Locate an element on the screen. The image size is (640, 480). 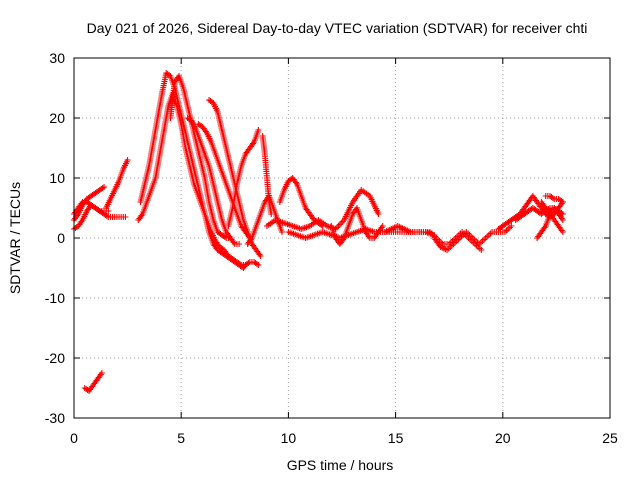
y-tick-label: 30 is located at coordinates (57, 58).